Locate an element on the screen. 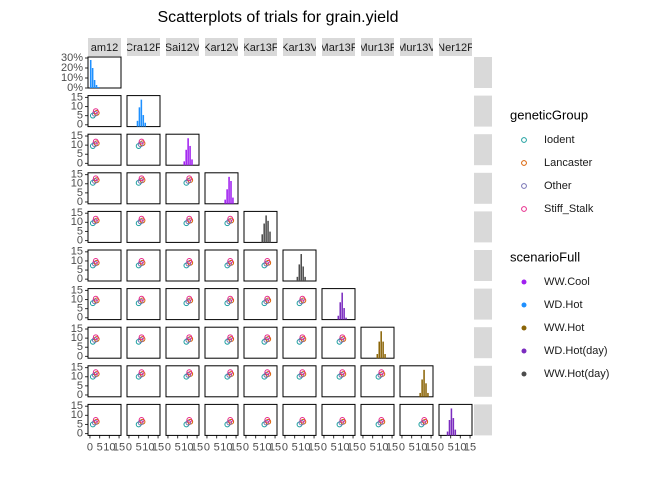 The width and height of the screenshot is (672, 480). y-tick-label: 0% is located at coordinates (75, 88).